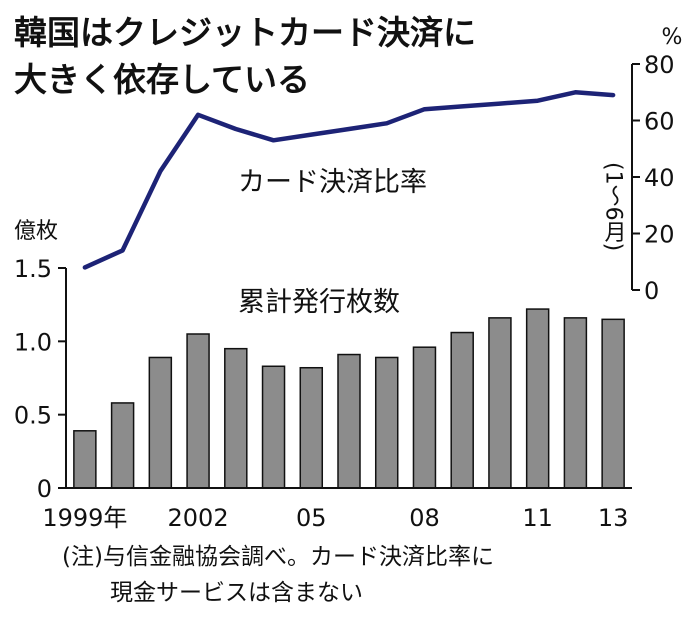  Describe the element at coordinates (33, 269) in the screenshot. I see `left-axis-tick-label: 1.5` at that location.